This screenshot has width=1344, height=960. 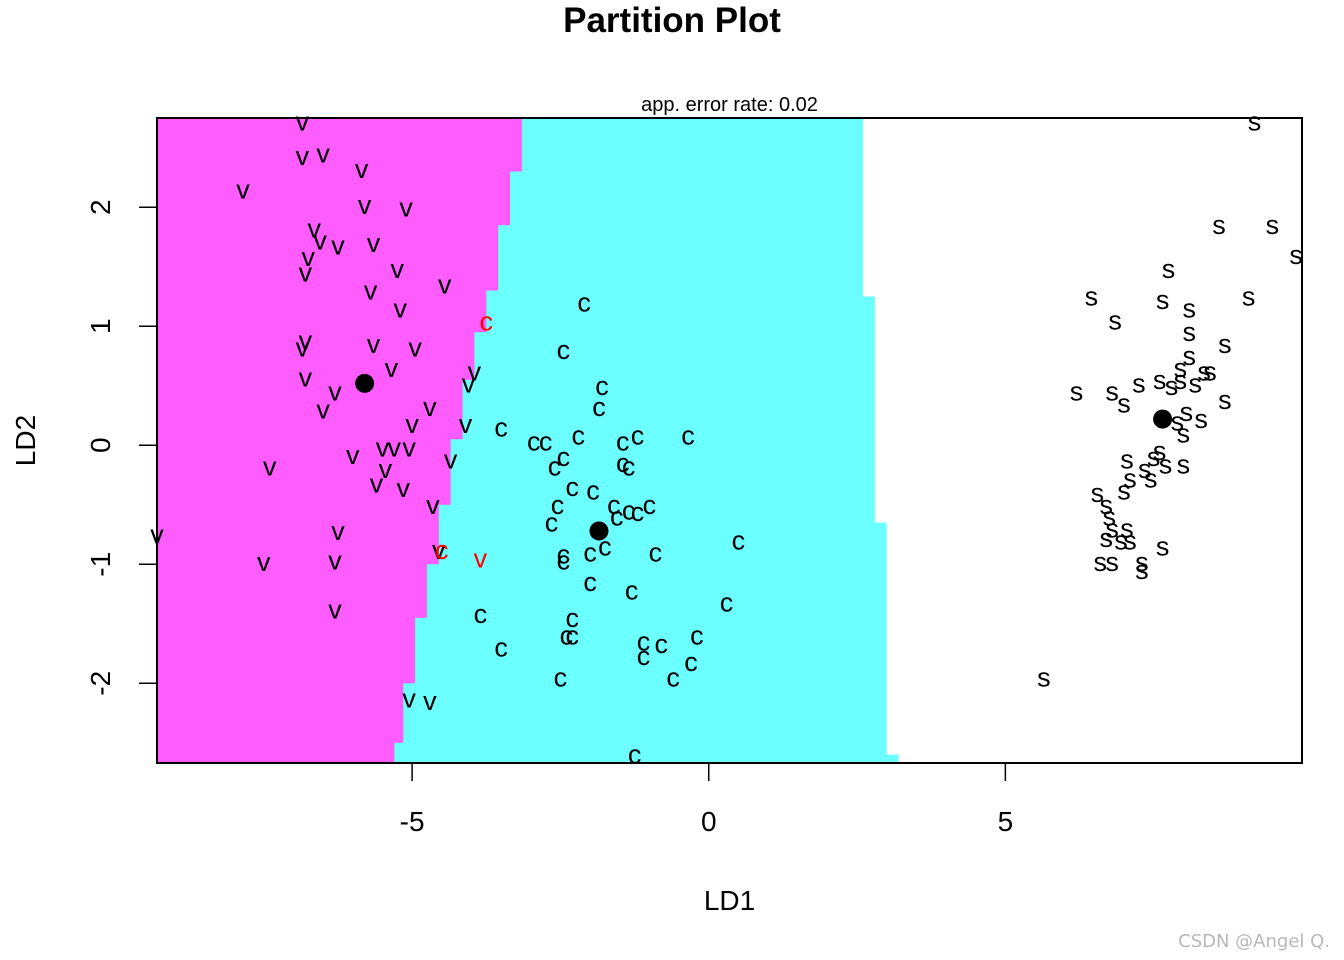 I want to click on y-tick-label: 0, so click(x=100, y=445).